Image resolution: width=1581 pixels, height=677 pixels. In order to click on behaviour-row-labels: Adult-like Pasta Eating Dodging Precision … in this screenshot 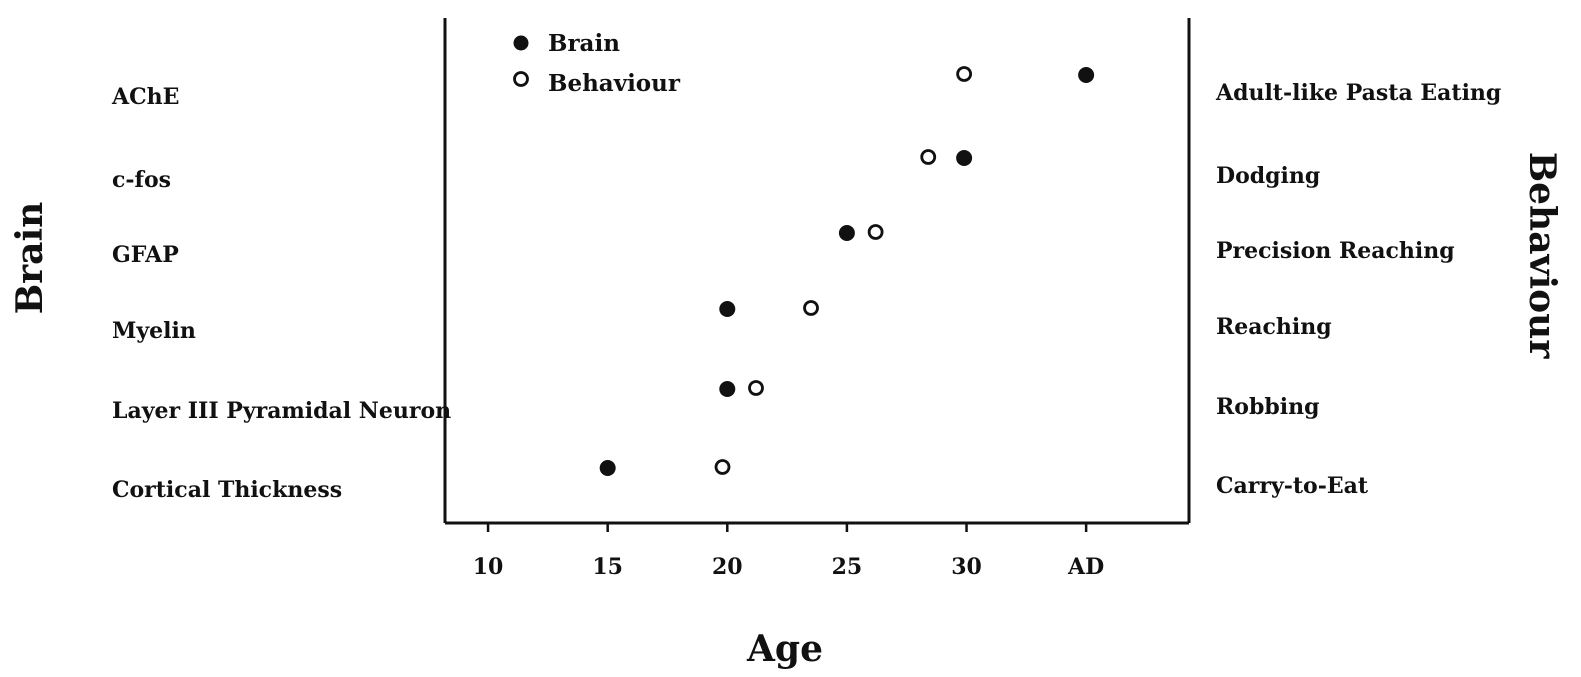, I will do `click(1358, 289)`.